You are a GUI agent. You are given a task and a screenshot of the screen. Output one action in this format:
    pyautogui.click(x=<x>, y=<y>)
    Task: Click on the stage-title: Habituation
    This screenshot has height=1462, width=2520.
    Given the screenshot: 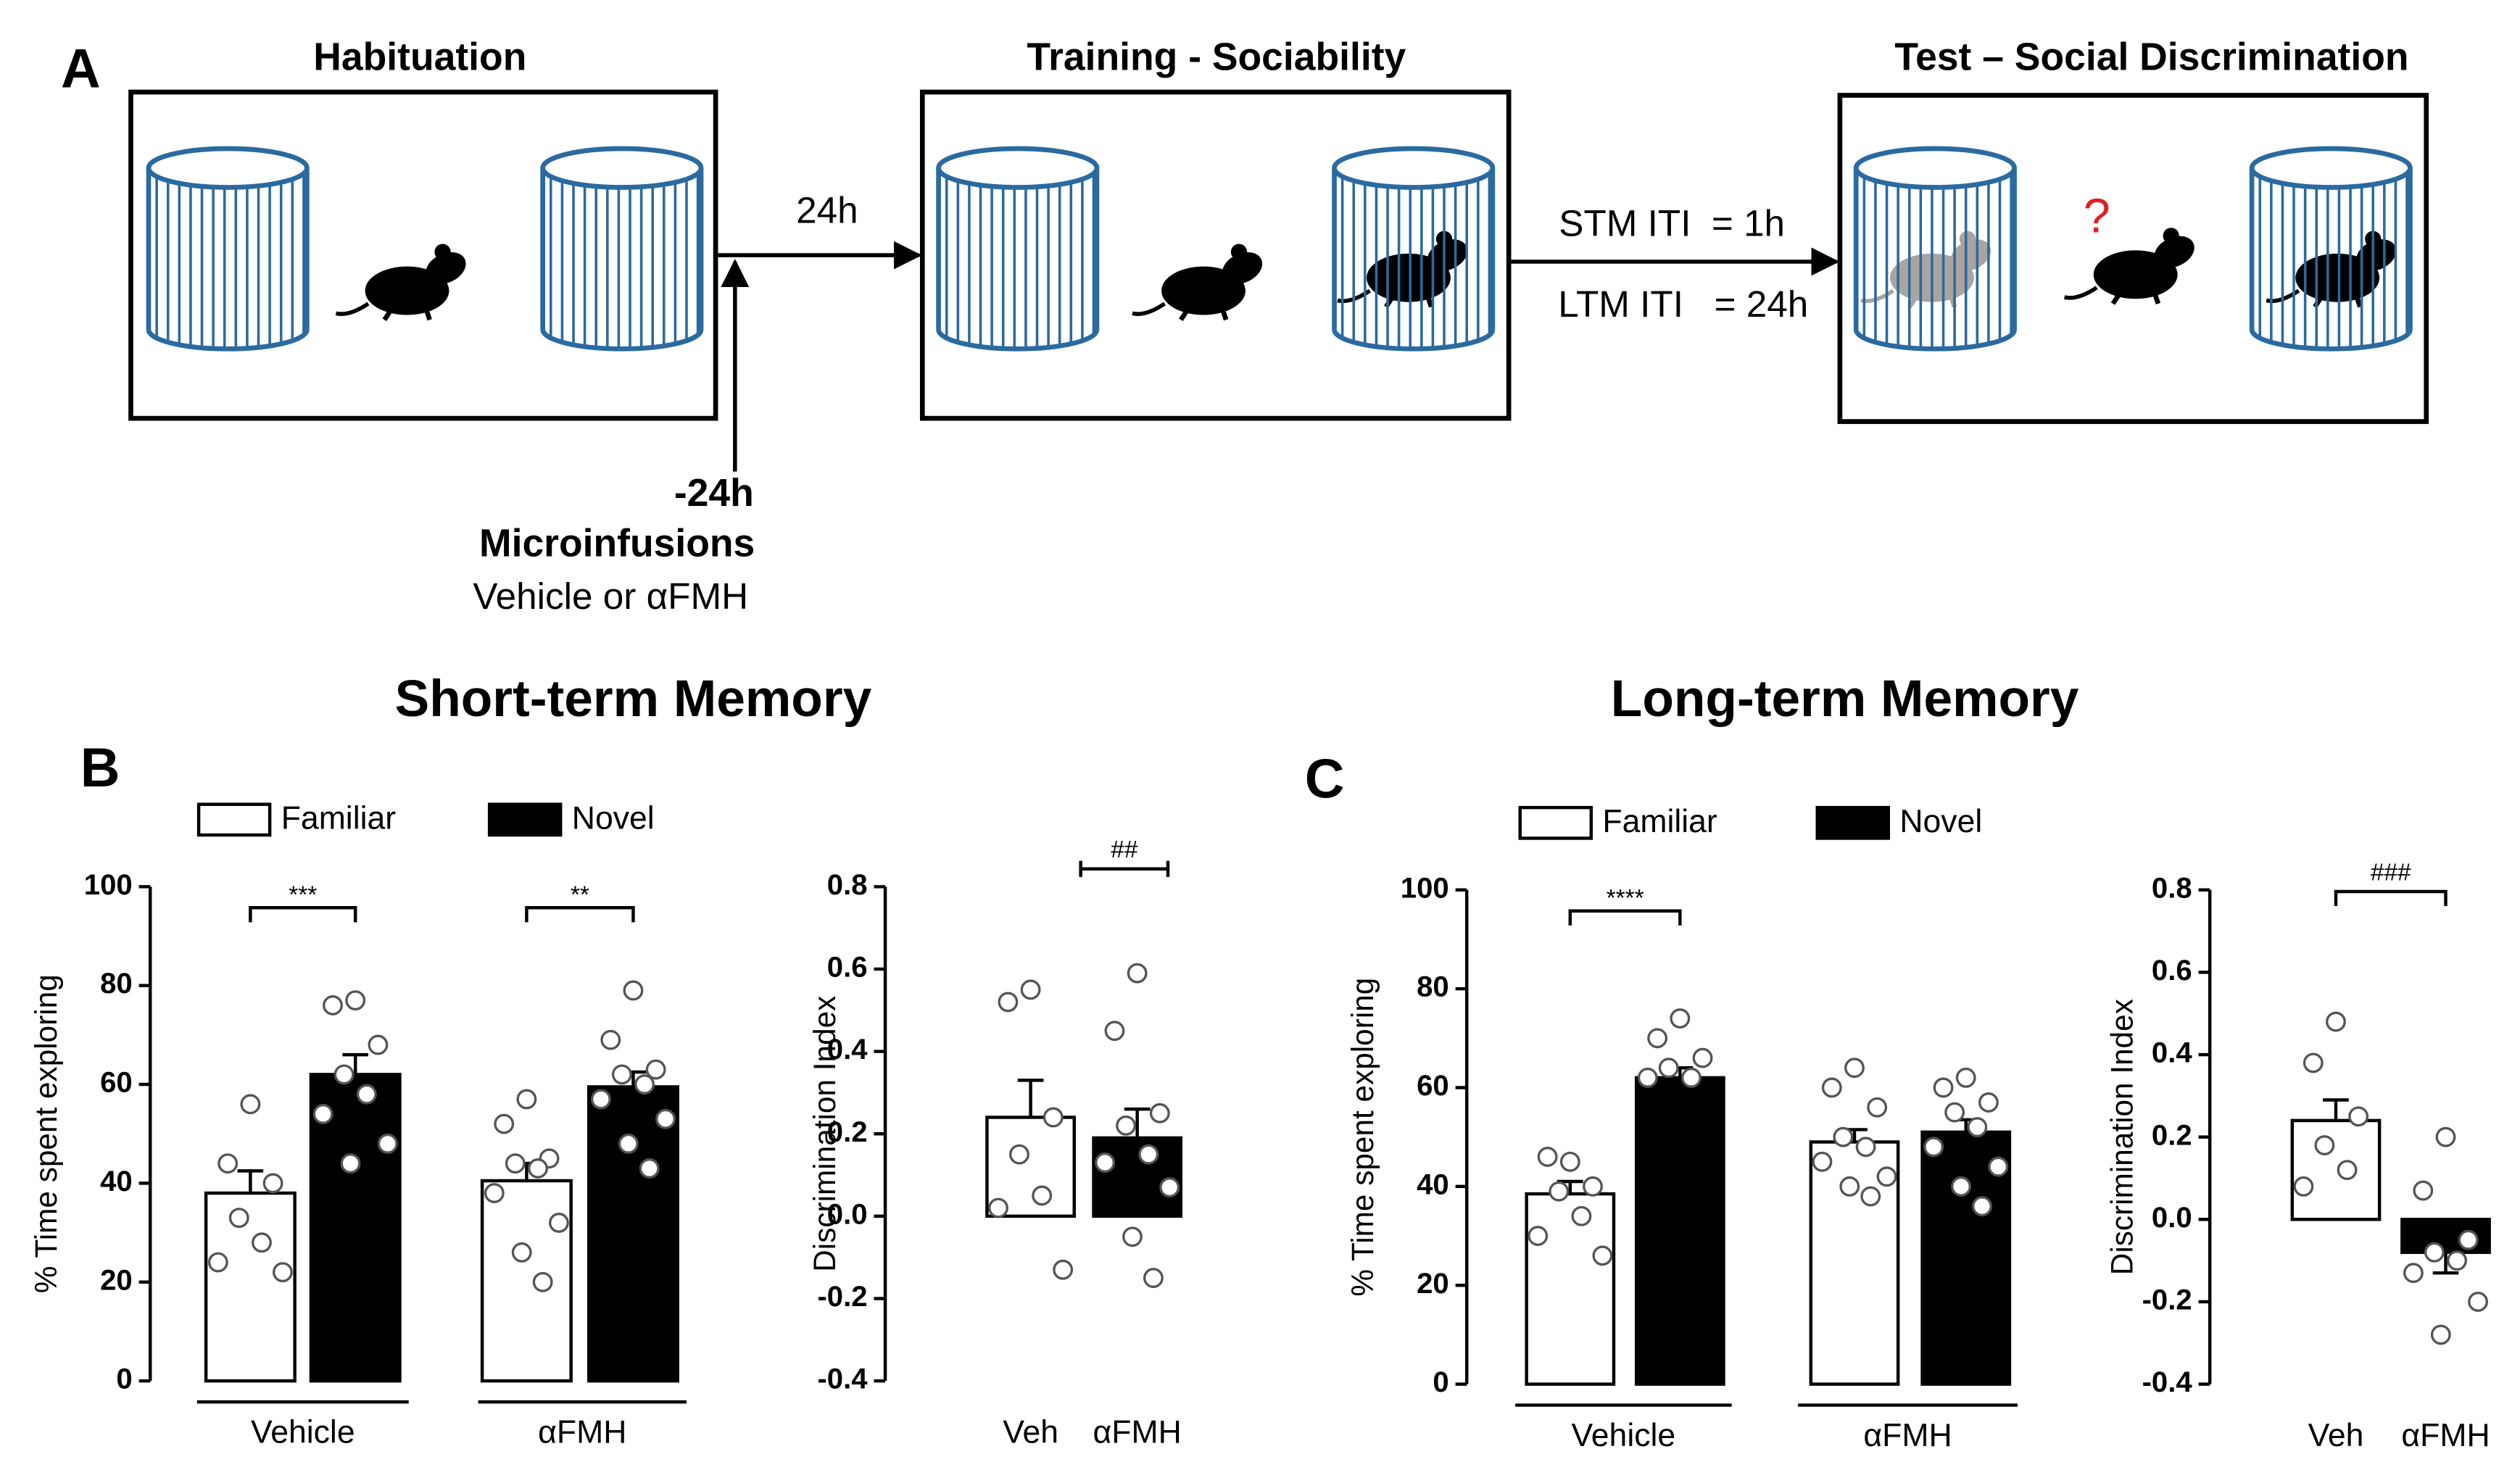 What is the action you would take?
    pyautogui.click(x=419, y=57)
    